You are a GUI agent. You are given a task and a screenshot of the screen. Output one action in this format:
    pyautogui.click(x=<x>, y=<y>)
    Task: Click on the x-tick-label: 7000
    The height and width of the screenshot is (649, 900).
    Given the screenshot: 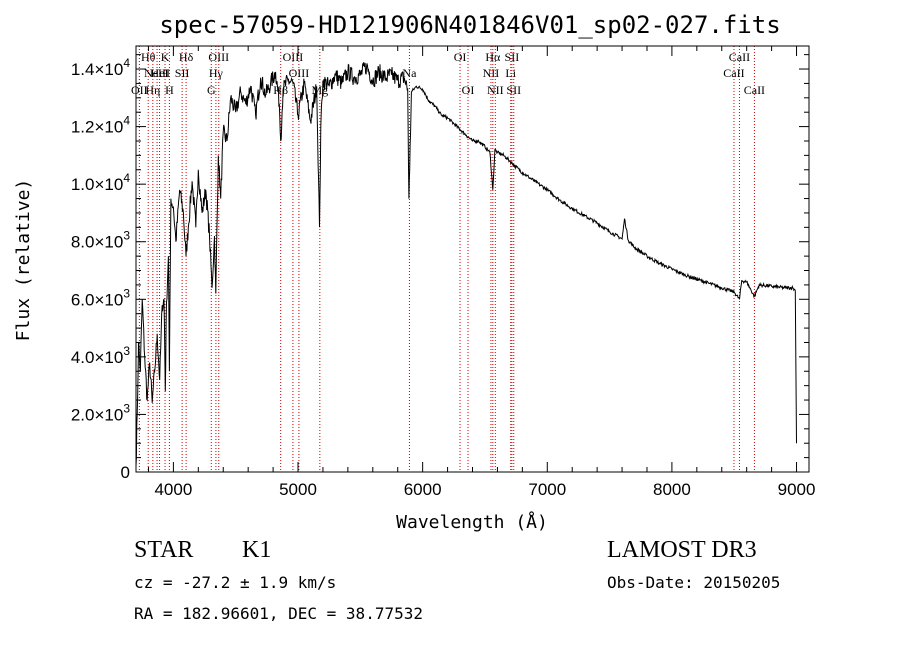 What is the action you would take?
    pyautogui.click(x=547, y=489)
    